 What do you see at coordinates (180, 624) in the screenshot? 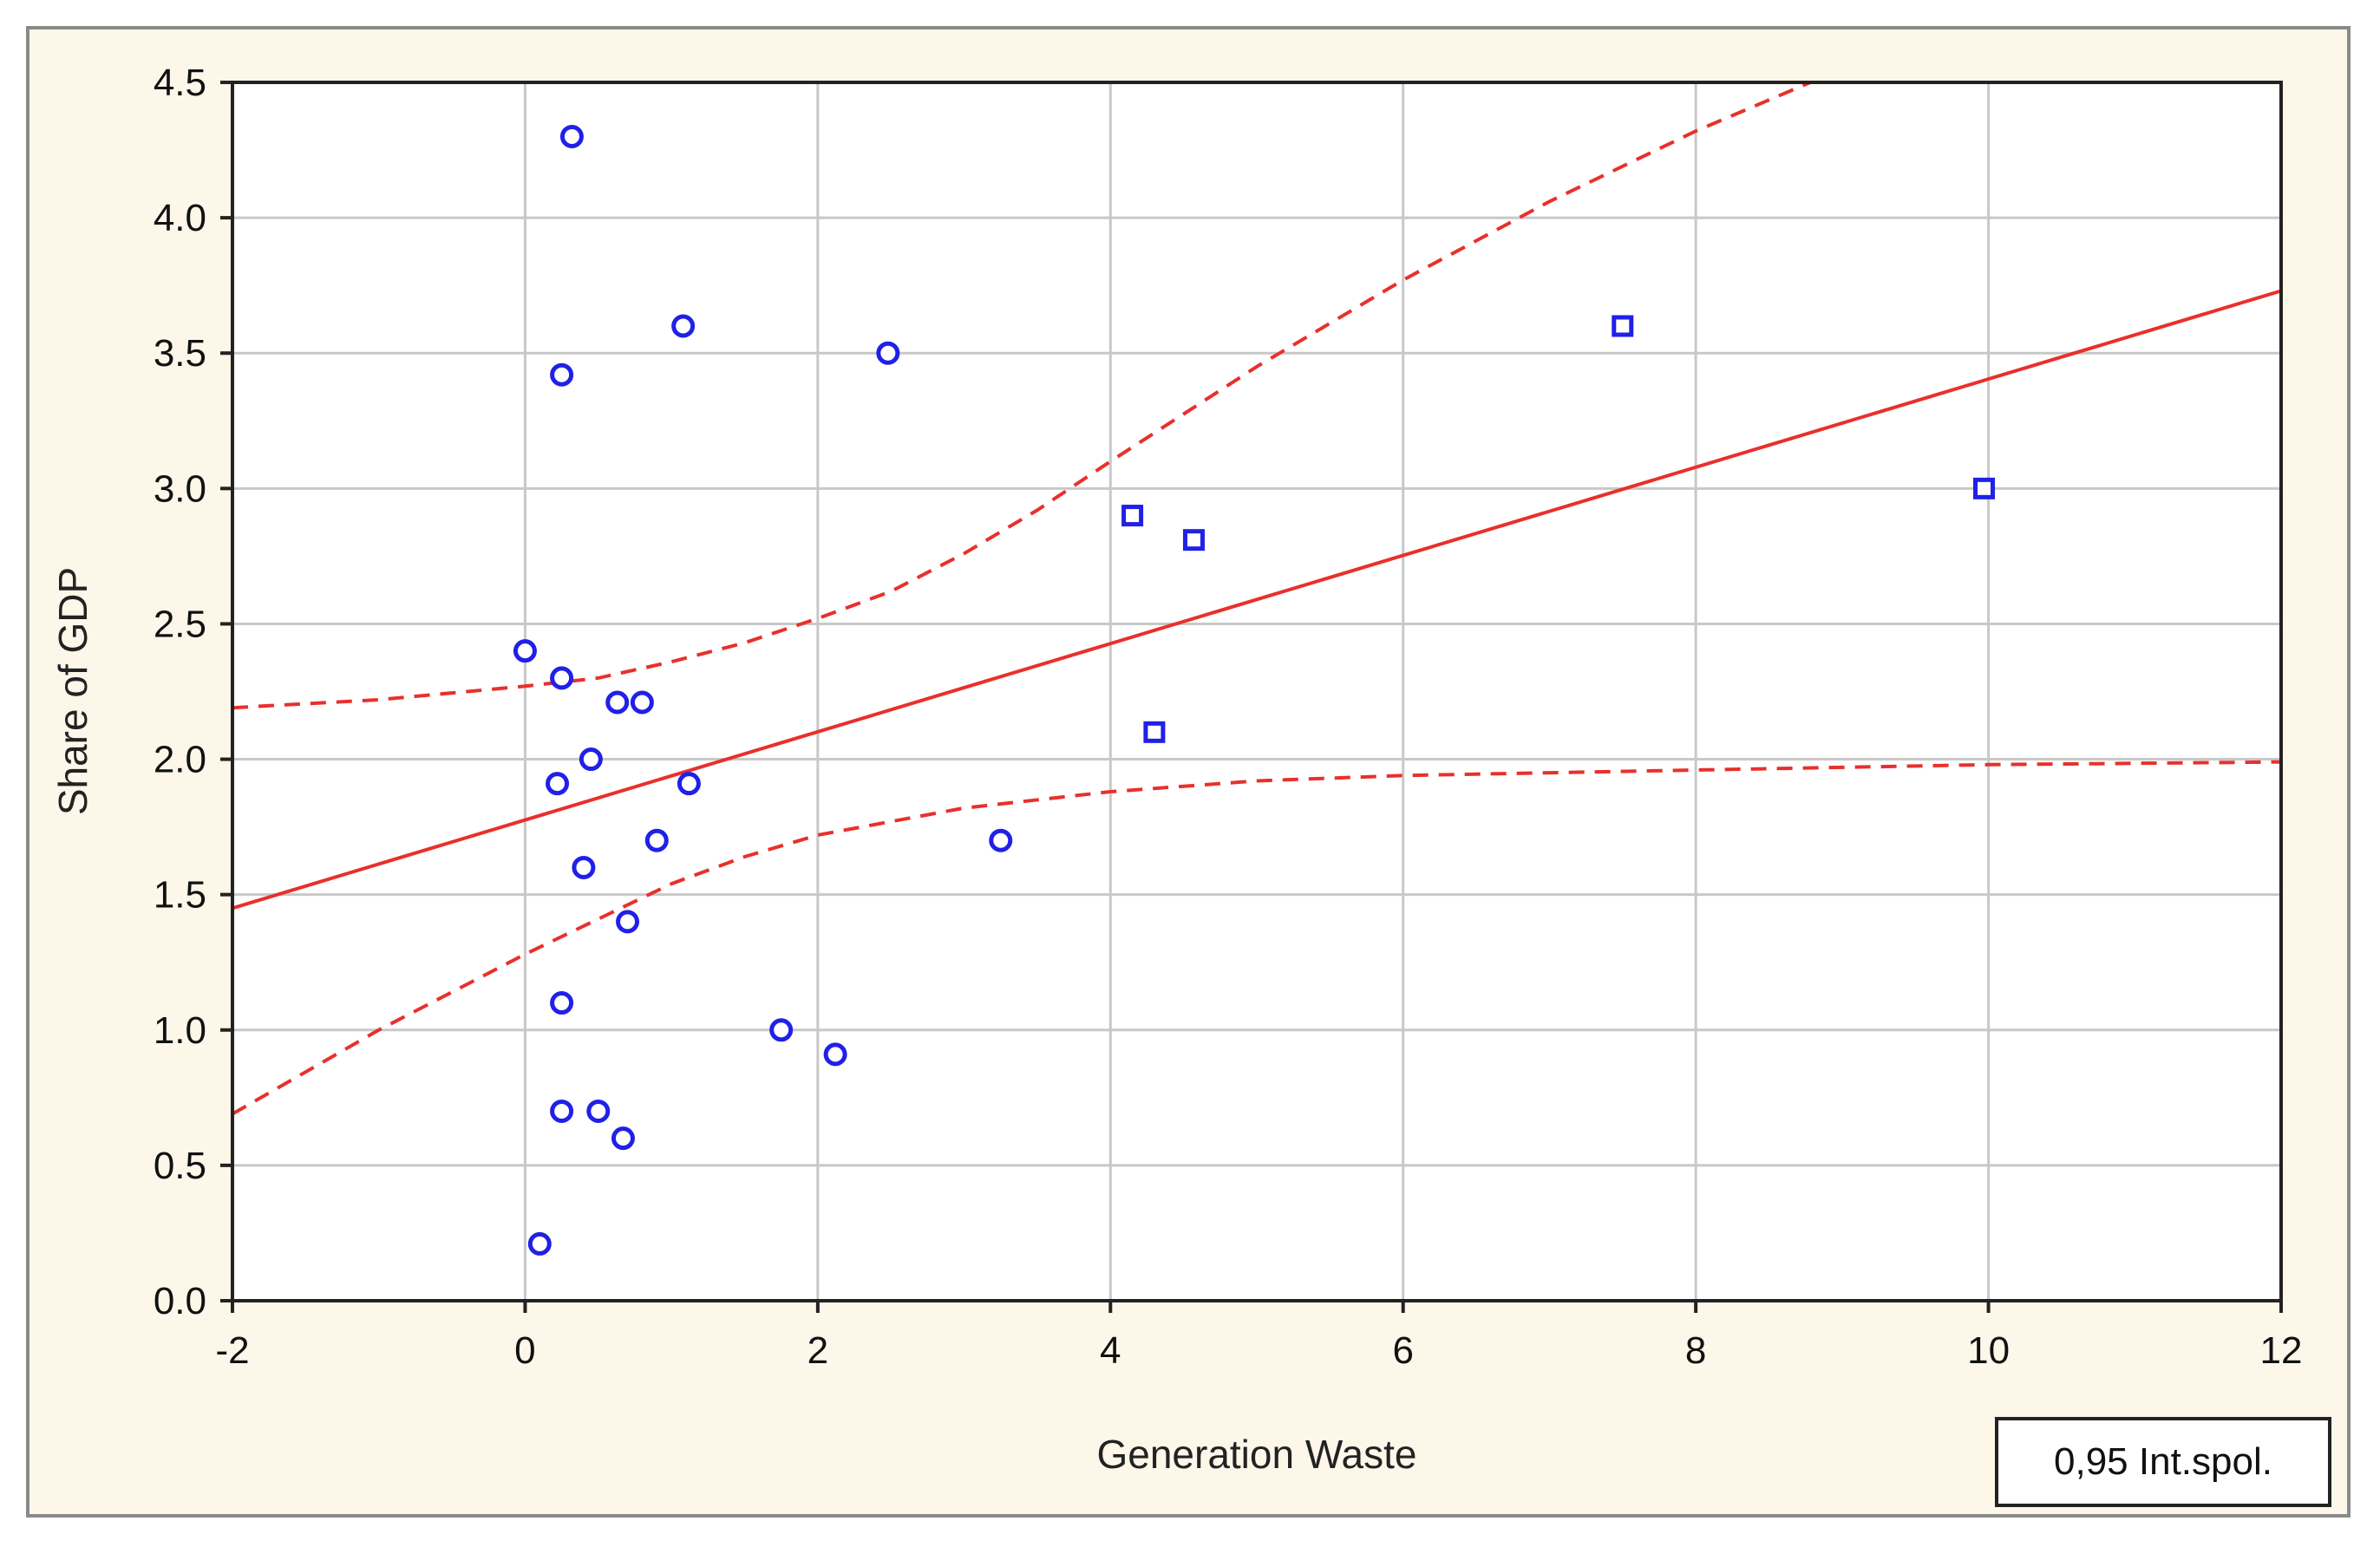
I see `y-tick-label: 2.5` at bounding box center [180, 624].